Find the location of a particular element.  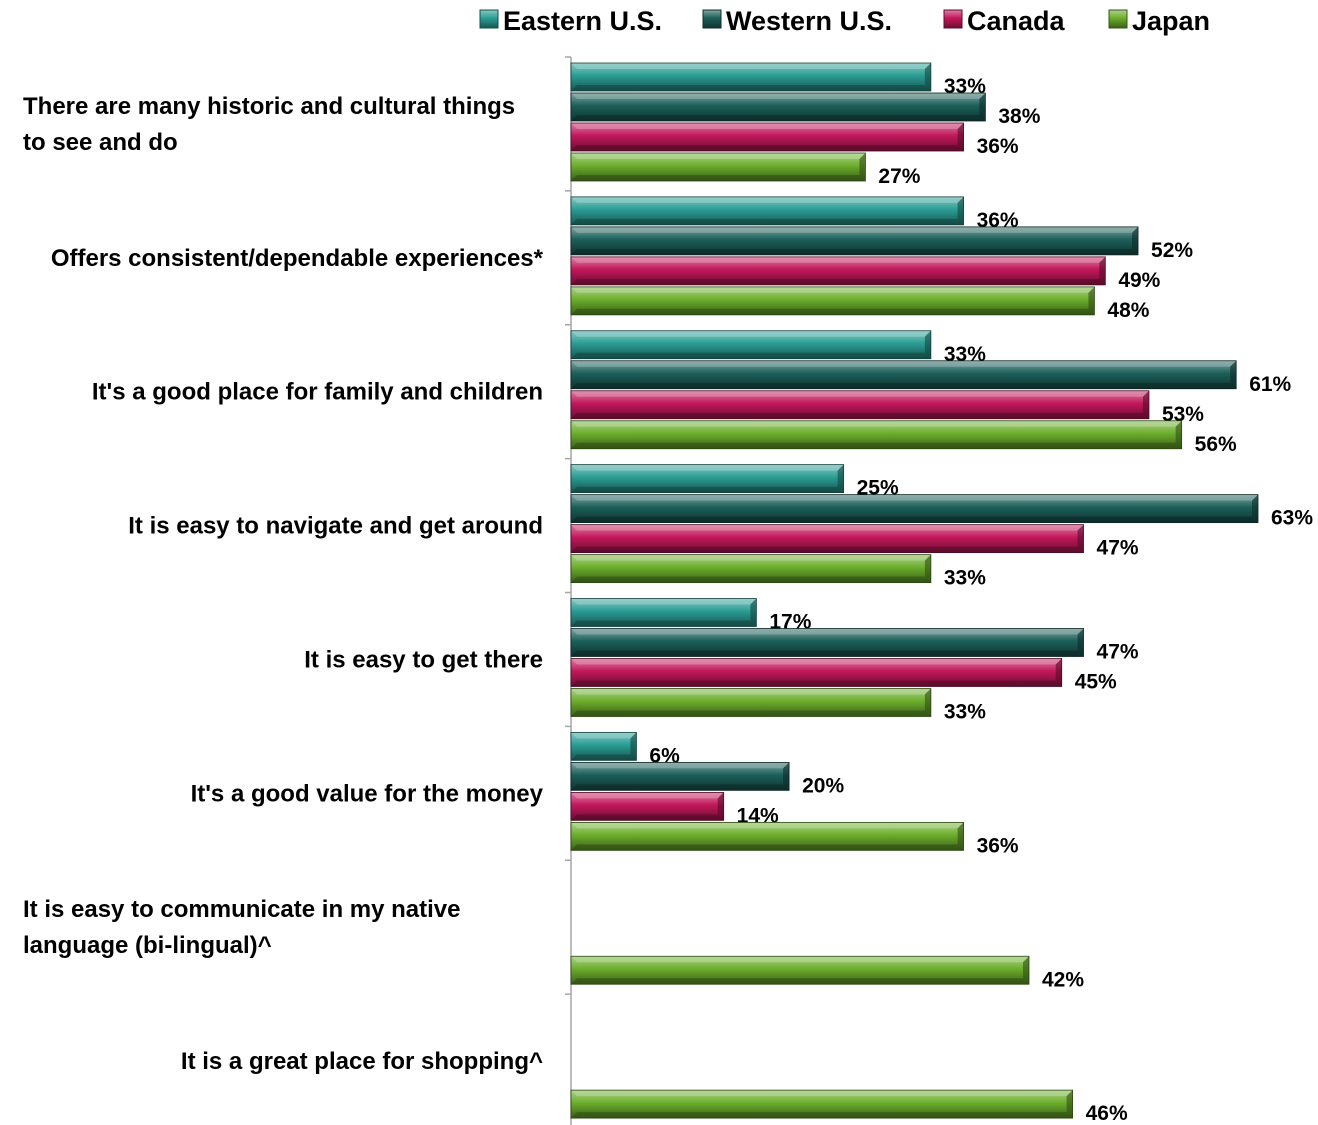

legend-item-western-u-s: Western U.S. is located at coordinates (797, 21).